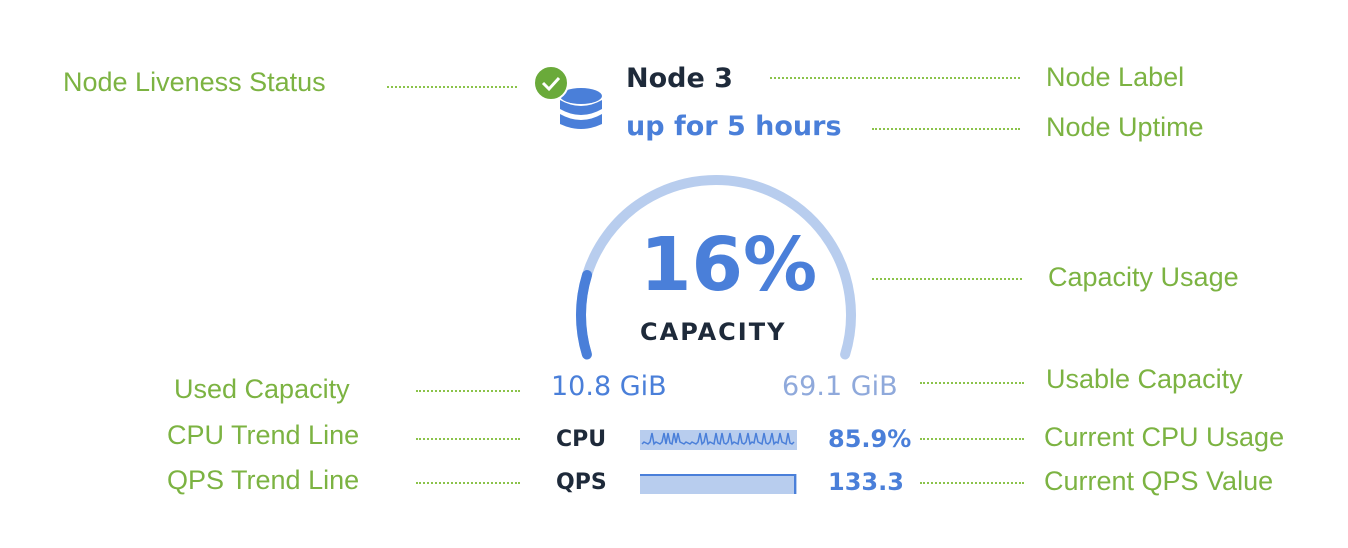  I want to click on capacity-percent: 16%, so click(729, 265).